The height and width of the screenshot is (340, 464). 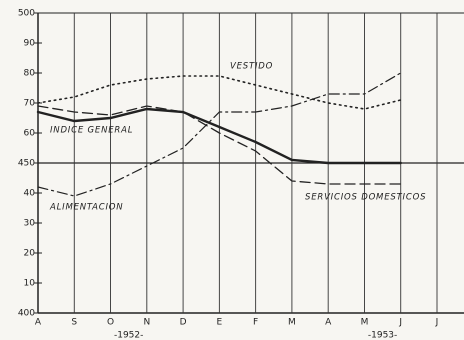 I want to click on y-tick-label: 10, so click(x=30, y=284).